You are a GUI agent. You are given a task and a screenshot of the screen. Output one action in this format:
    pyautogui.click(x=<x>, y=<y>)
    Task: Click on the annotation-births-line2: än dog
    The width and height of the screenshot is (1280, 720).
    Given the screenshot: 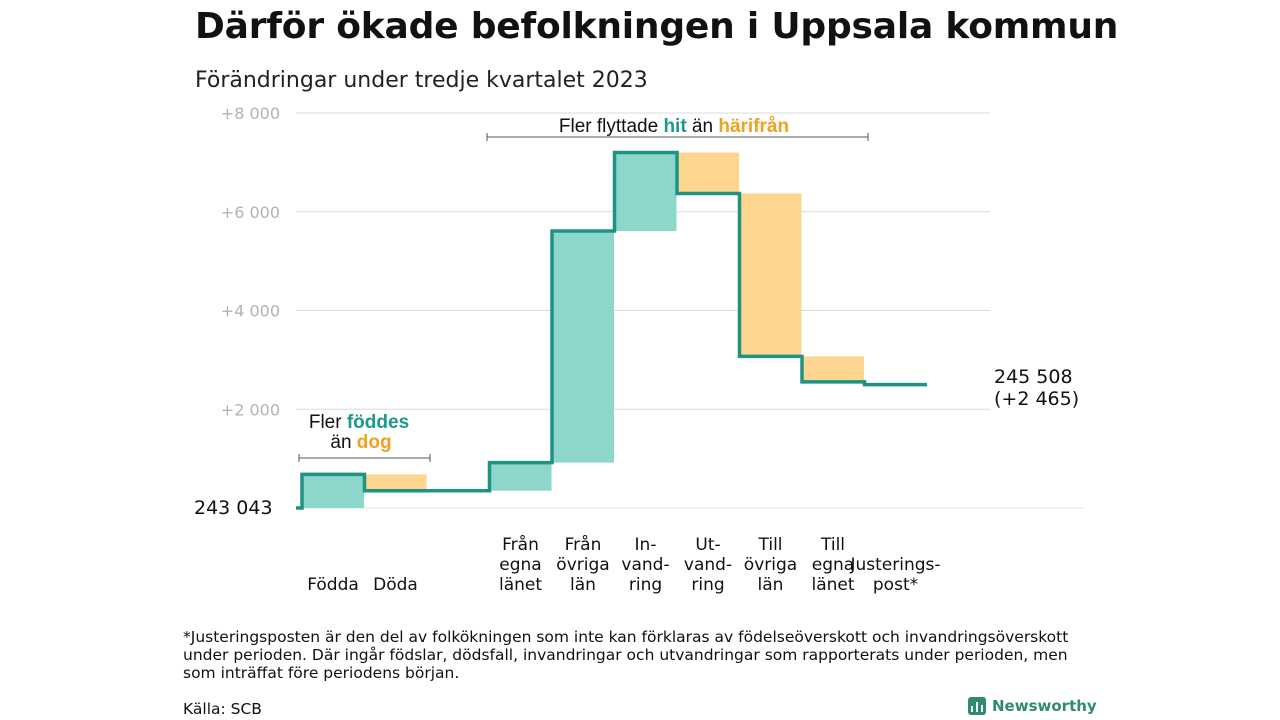 What is the action you would take?
    pyautogui.click(x=360, y=442)
    